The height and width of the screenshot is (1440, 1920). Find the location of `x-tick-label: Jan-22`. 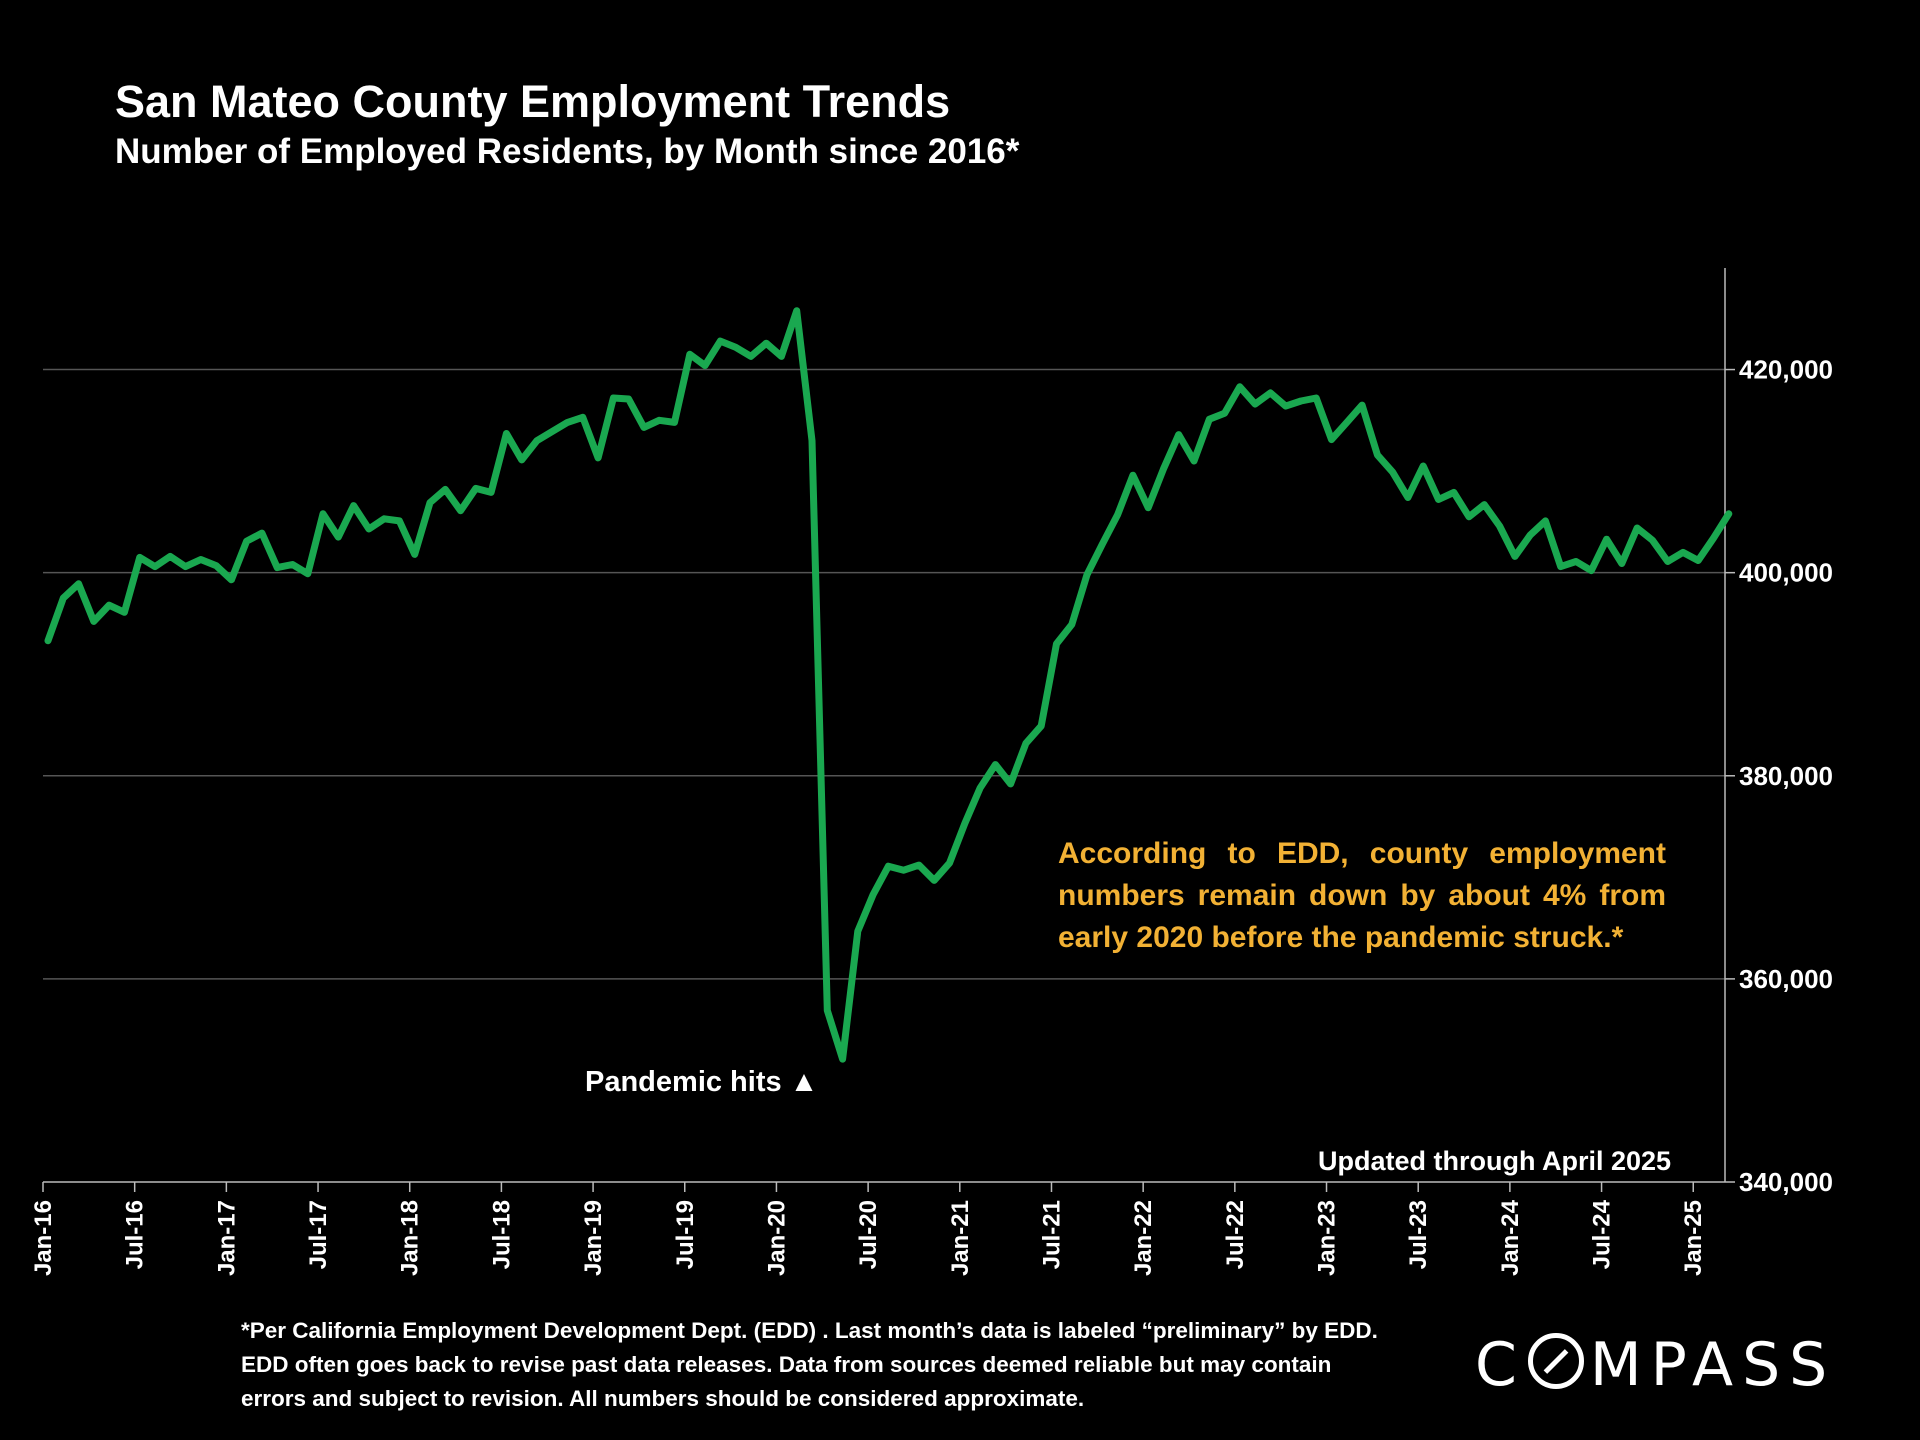

x-tick-label: Jan-22 is located at coordinates (1143, 1238).